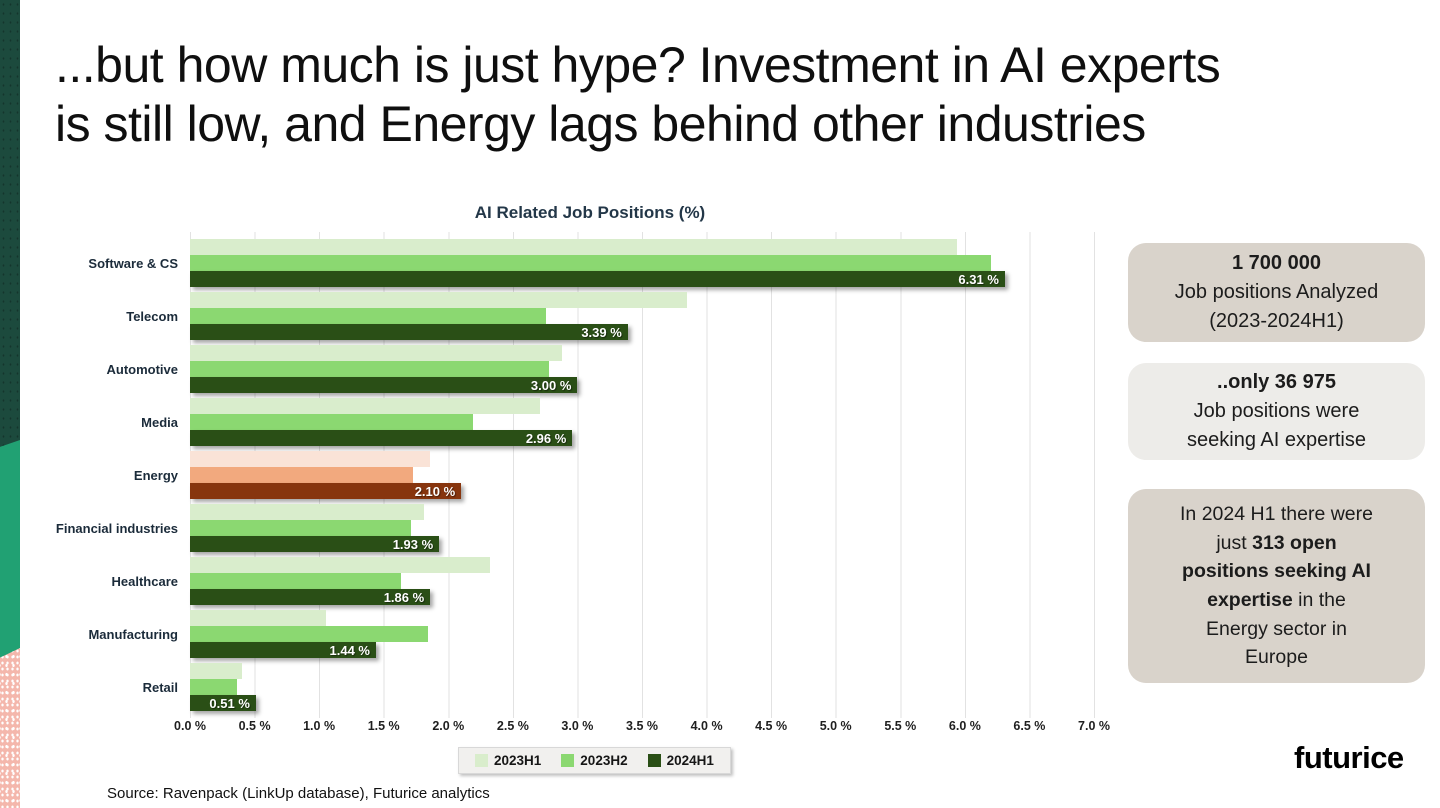 Image resolution: width=1440 pixels, height=808 pixels. Describe the element at coordinates (690, 760) in the screenshot. I see `legend-label-2024h1: 2024H1` at that location.